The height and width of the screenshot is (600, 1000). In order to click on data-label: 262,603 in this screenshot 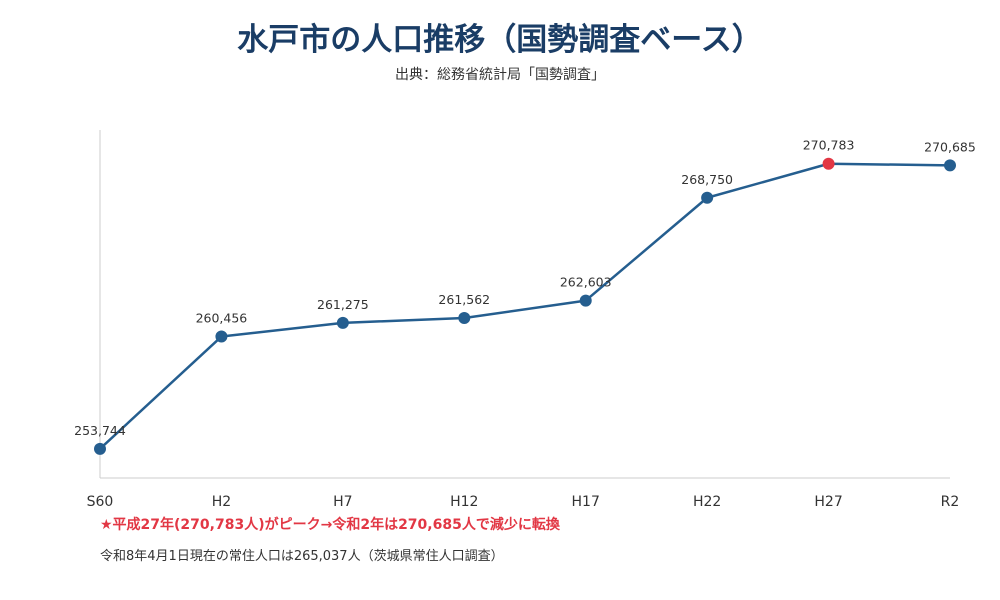, I will do `click(586, 282)`.